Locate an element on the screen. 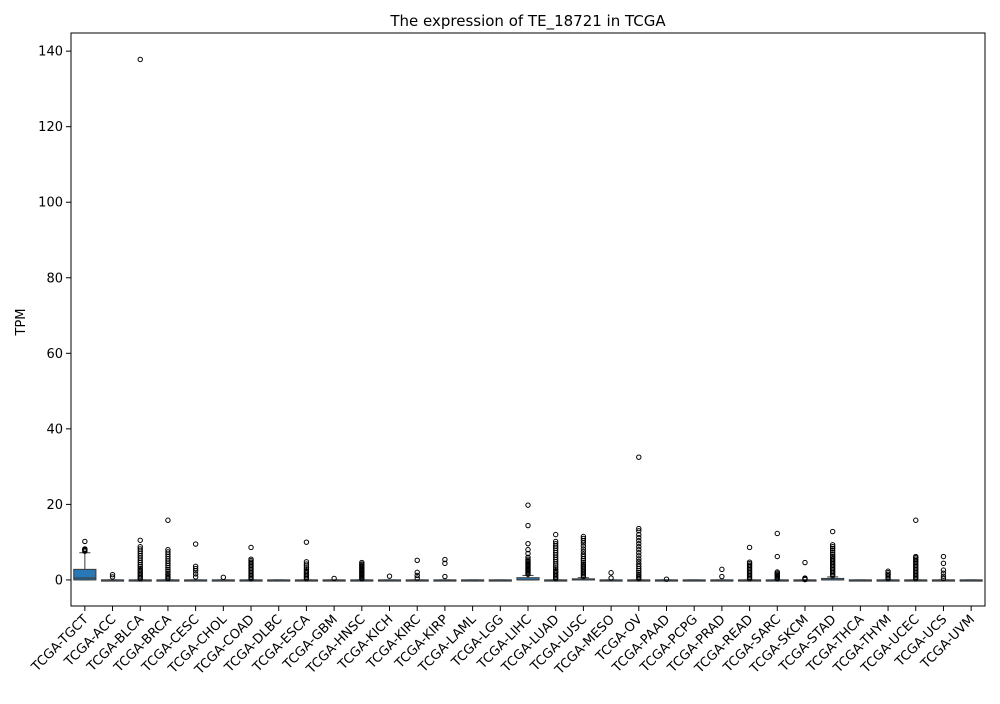 Image resolution: width=1000 pixels, height=704 pixels. box is located at coordinates (85, 574).